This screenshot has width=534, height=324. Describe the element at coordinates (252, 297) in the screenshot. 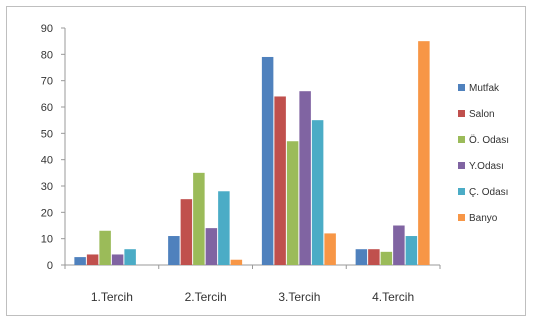

I see `category-labels: 1.Tercih 2.Tercih 3.Tercih 4.Tercih` at that location.